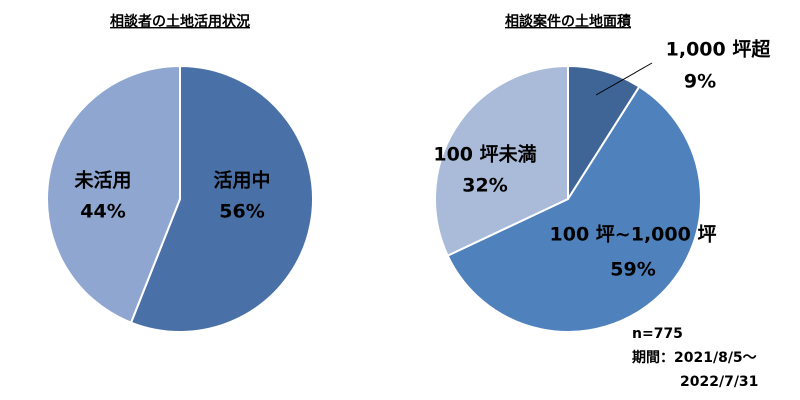 The height and width of the screenshot is (400, 800). Describe the element at coordinates (719, 382) in the screenshot. I see `annotation: 2022/7/31` at that location.